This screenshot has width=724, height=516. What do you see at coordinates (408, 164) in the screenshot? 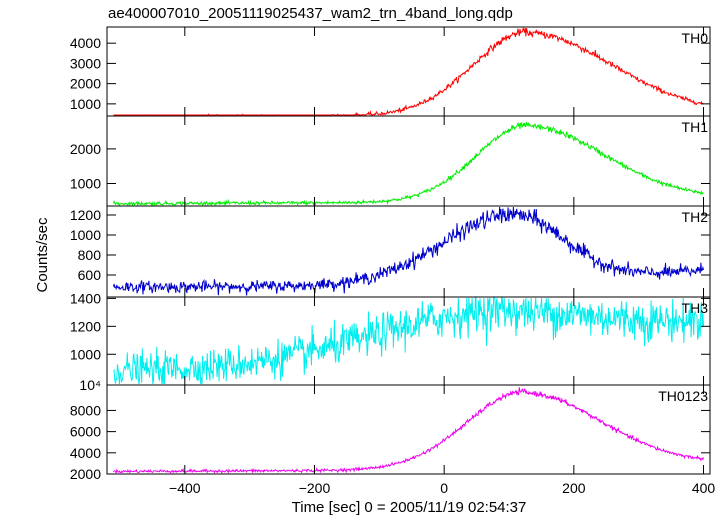
I see `series-line-th1` at bounding box center [408, 164].